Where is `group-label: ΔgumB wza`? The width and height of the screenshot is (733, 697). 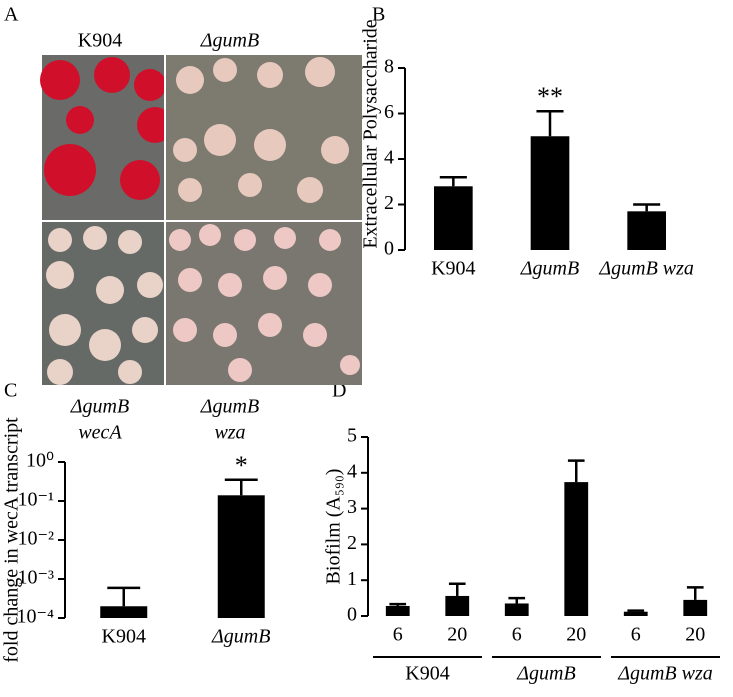 group-label: ΔgumB wza is located at coordinates (665, 674).